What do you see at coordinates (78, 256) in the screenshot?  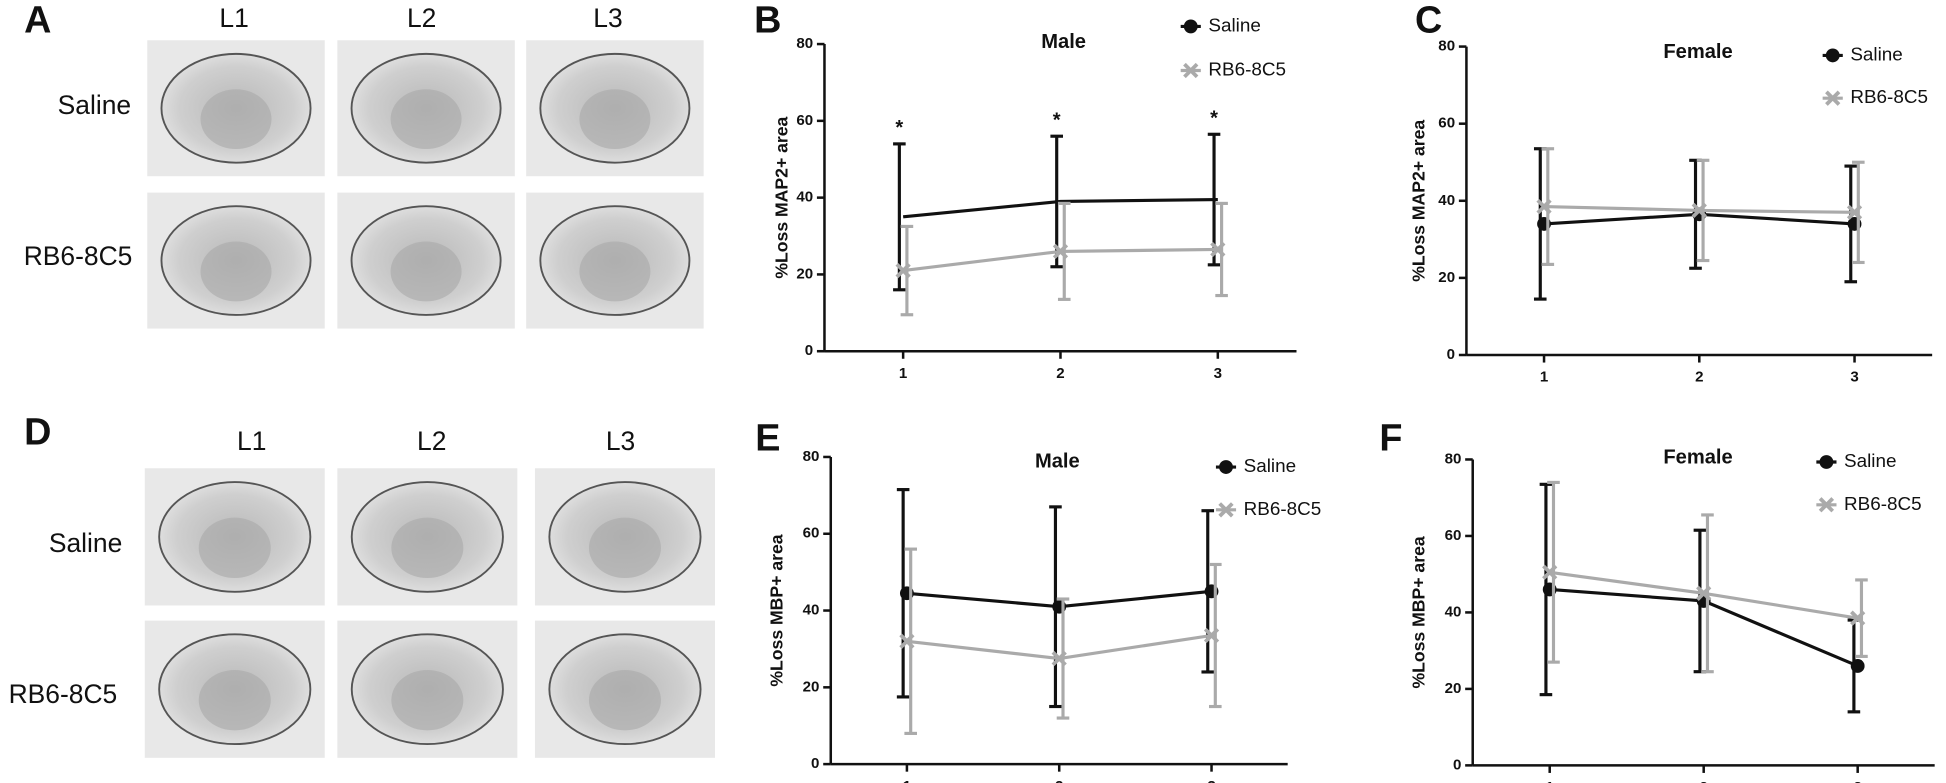 I see `row-label: RB6-8C5` at bounding box center [78, 256].